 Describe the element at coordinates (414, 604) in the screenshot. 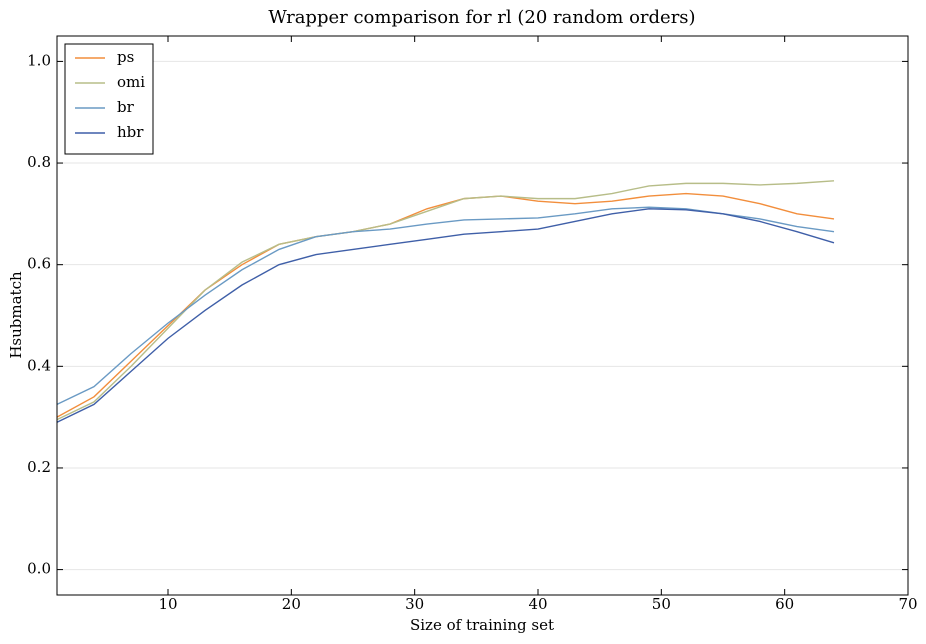

I see `x-tick-label: 30` at that location.